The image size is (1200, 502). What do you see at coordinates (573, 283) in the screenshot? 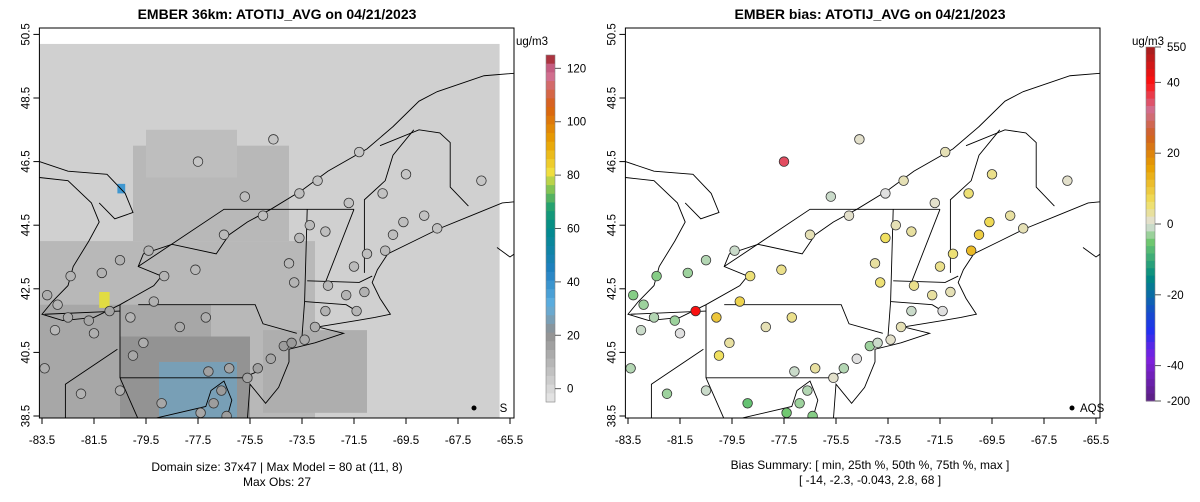
I see `left-colorbar-tick-label: 40` at bounding box center [573, 283].